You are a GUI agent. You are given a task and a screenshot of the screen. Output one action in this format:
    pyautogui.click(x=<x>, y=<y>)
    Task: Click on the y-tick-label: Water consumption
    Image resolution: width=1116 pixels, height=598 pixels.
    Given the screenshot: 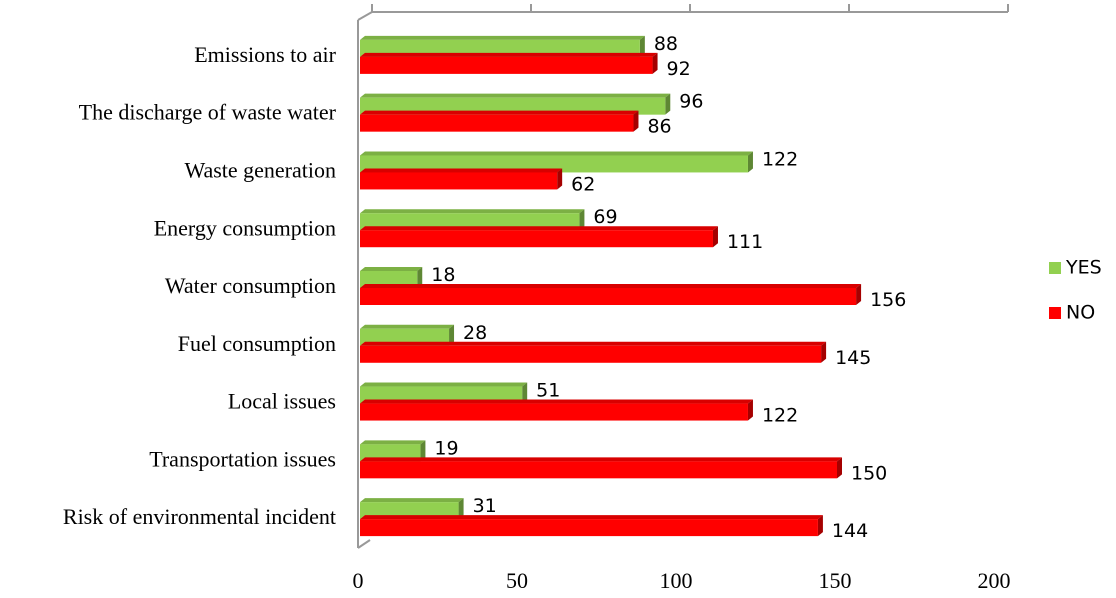 What is the action you would take?
    pyautogui.click(x=250, y=285)
    